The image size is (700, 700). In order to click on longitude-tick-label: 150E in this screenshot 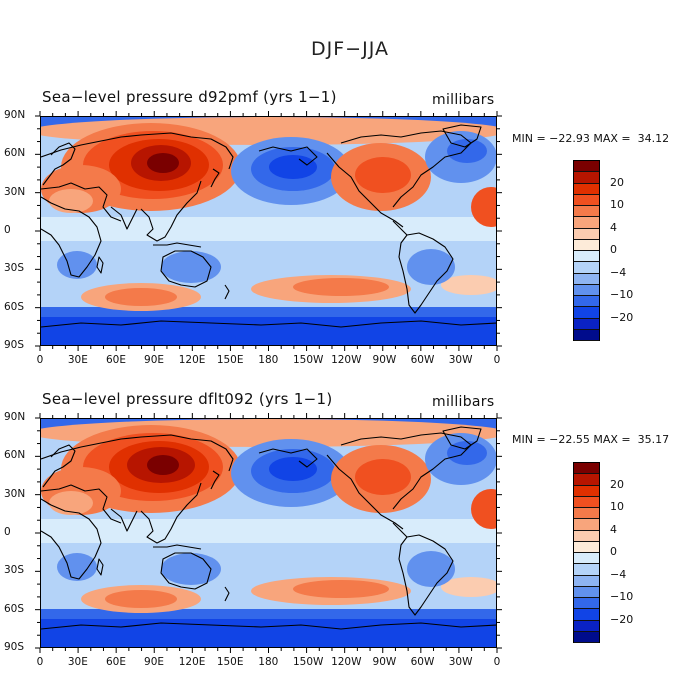, I will do `click(230, 360)`.